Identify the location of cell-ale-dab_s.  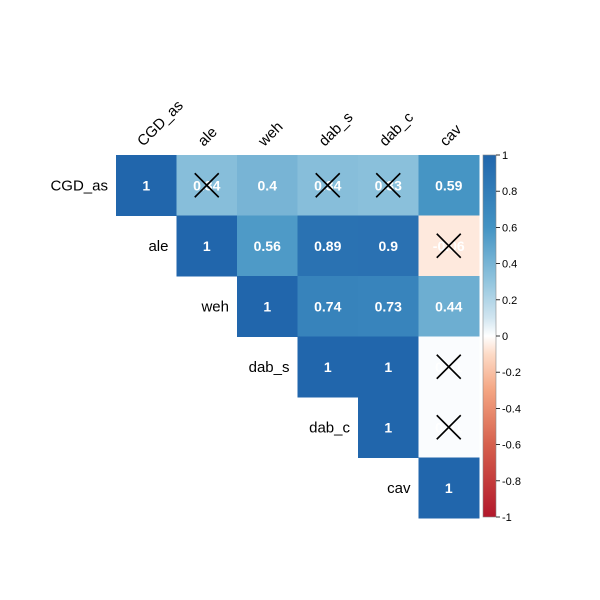
(328, 246).